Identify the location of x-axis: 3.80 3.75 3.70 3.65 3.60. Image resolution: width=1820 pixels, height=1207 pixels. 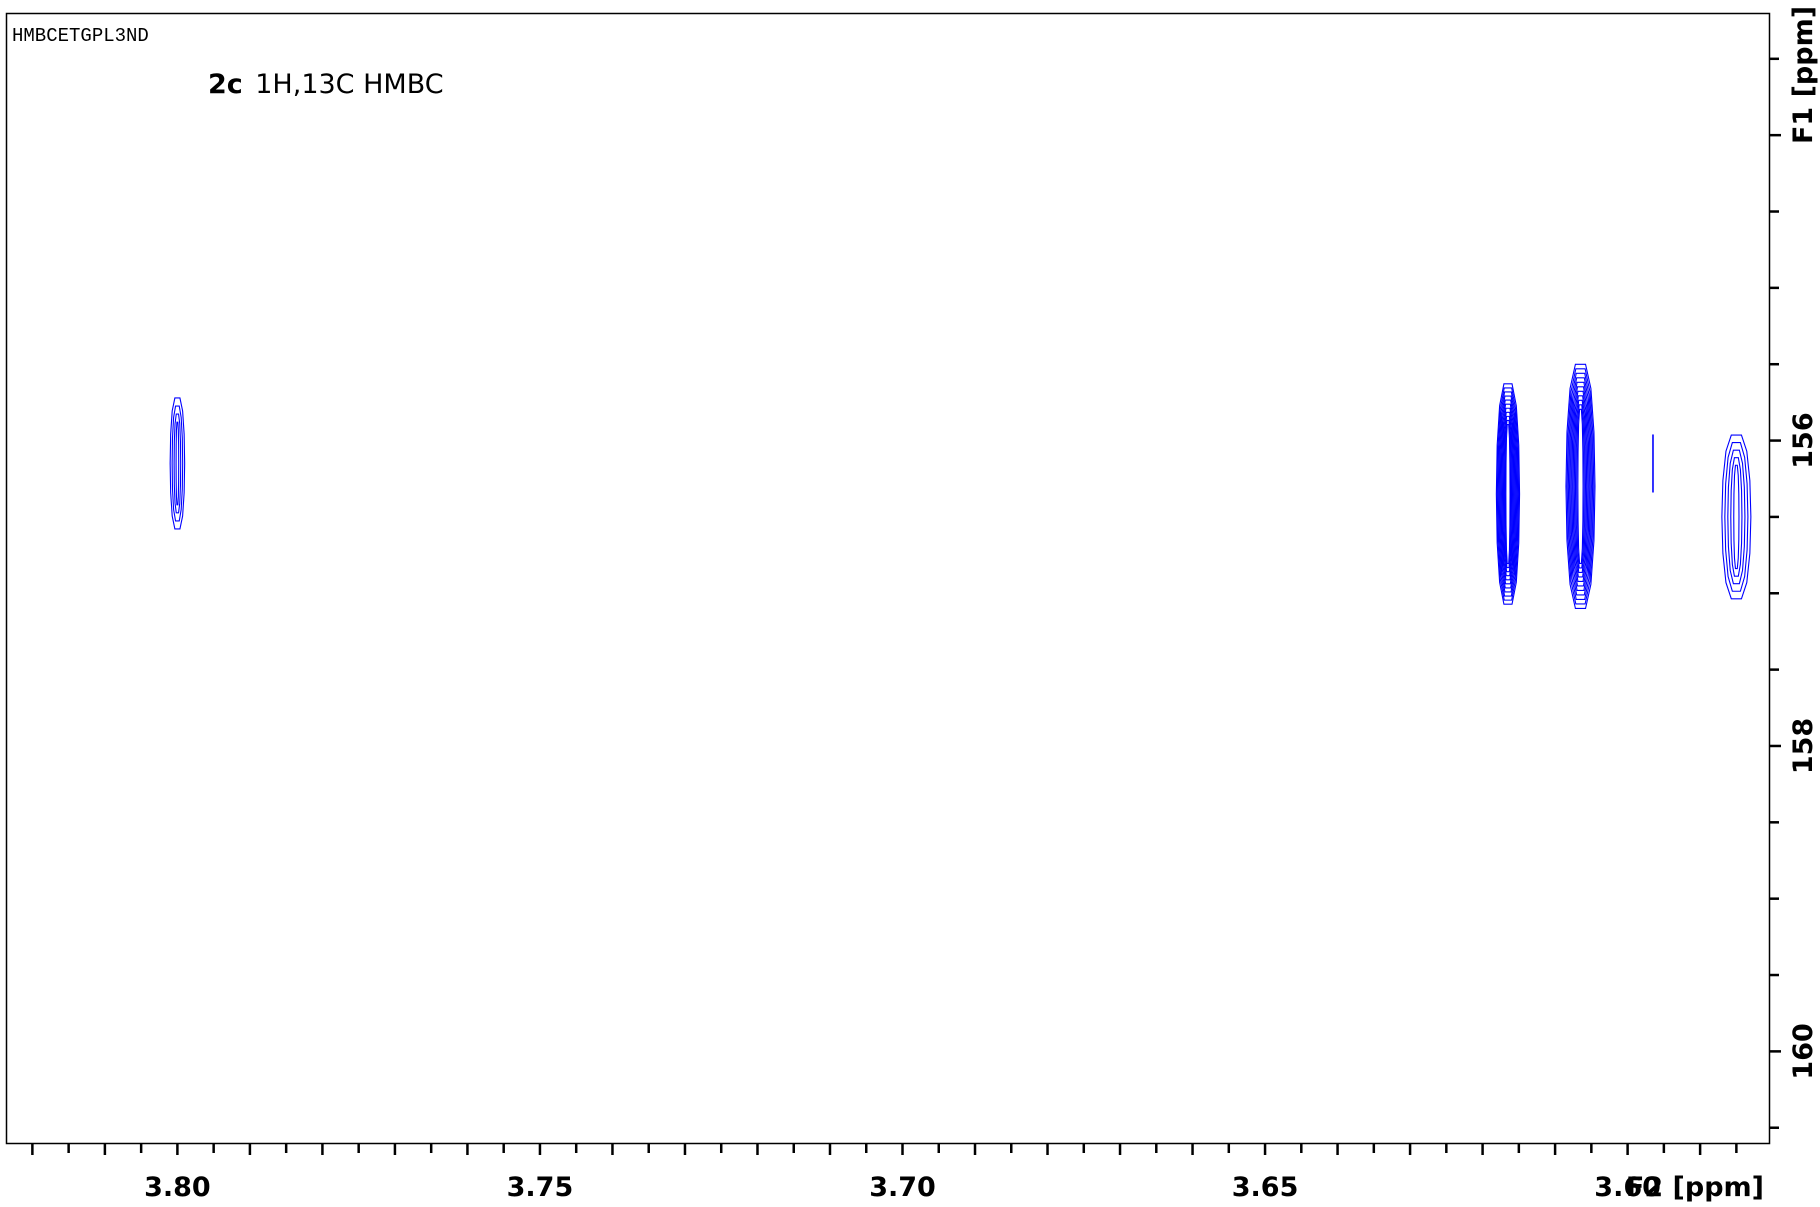
(884, 1173).